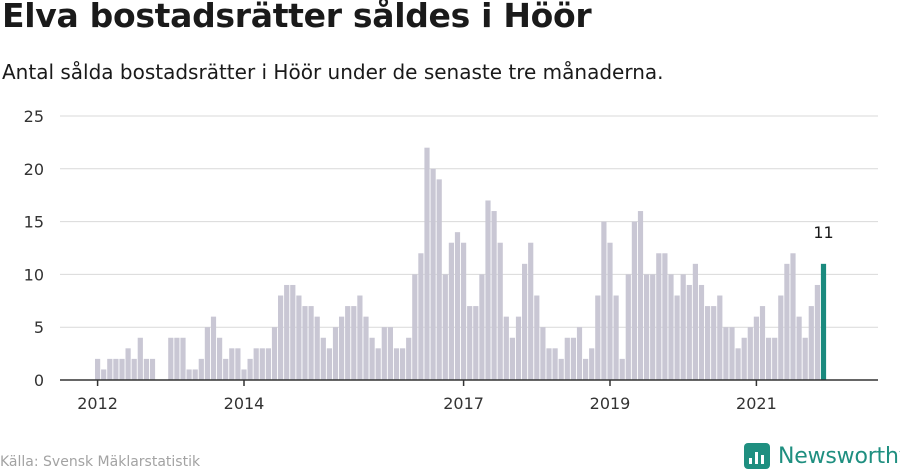  I want to click on y-tick-label: 0, so click(39, 380).